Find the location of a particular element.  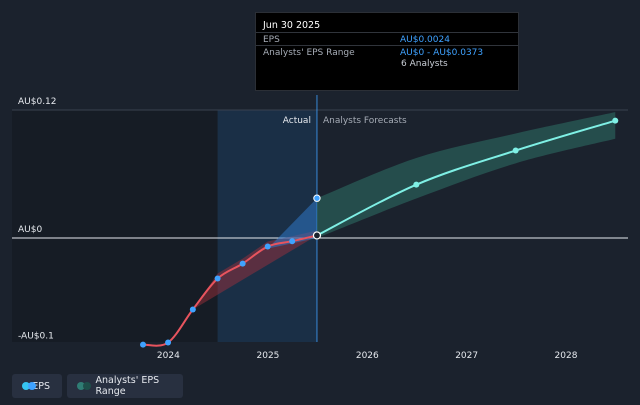

tooltip-eps-row: EPS AU$0.0024 is located at coordinates (387, 39).